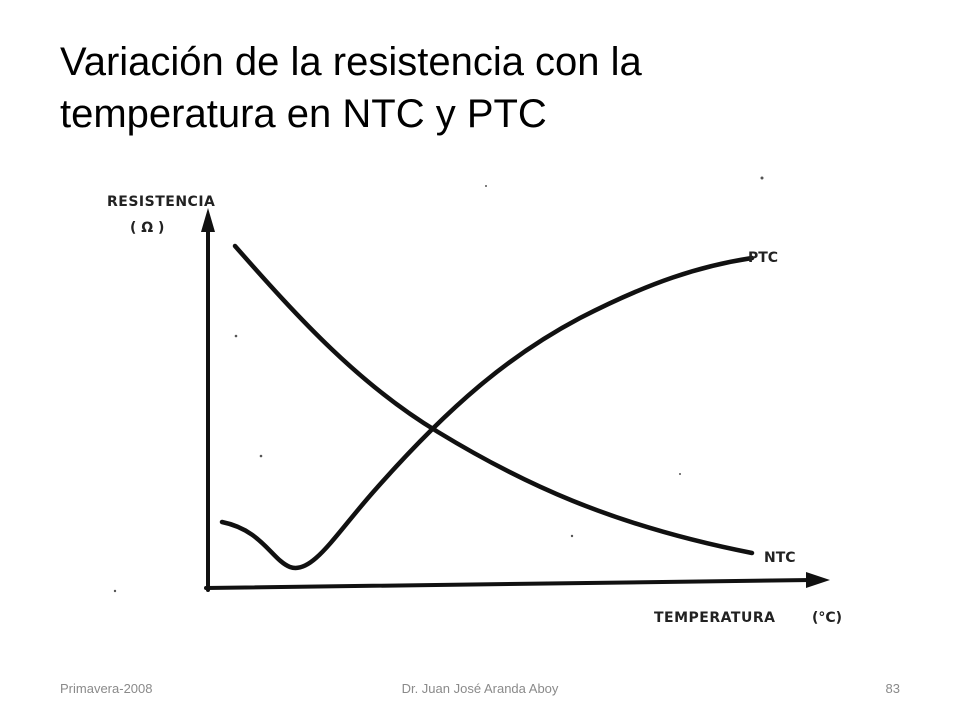 Image resolution: width=960 pixels, height=720 pixels. What do you see at coordinates (147, 228) in the screenshot?
I see `y-axis-unit: ( Ω )` at bounding box center [147, 228].